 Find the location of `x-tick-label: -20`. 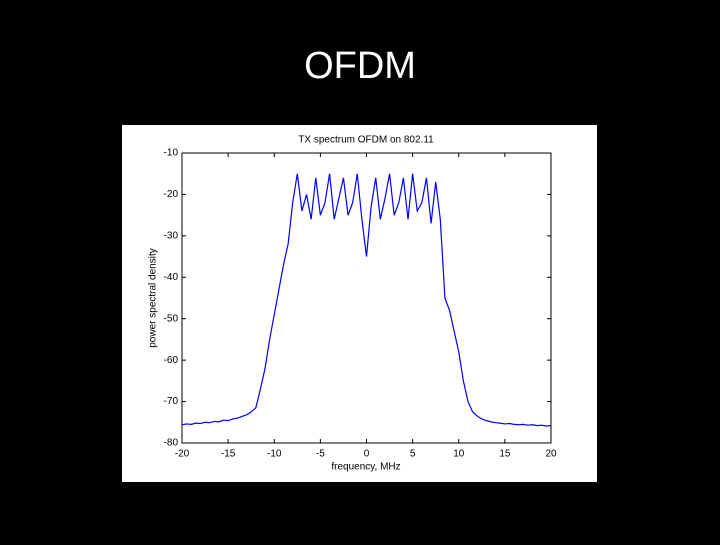

x-tick-label: -20 is located at coordinates (182, 454).